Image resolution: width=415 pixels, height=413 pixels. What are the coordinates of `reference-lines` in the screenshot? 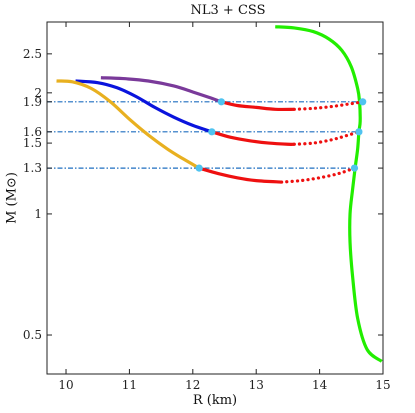 It's located at (205, 135).